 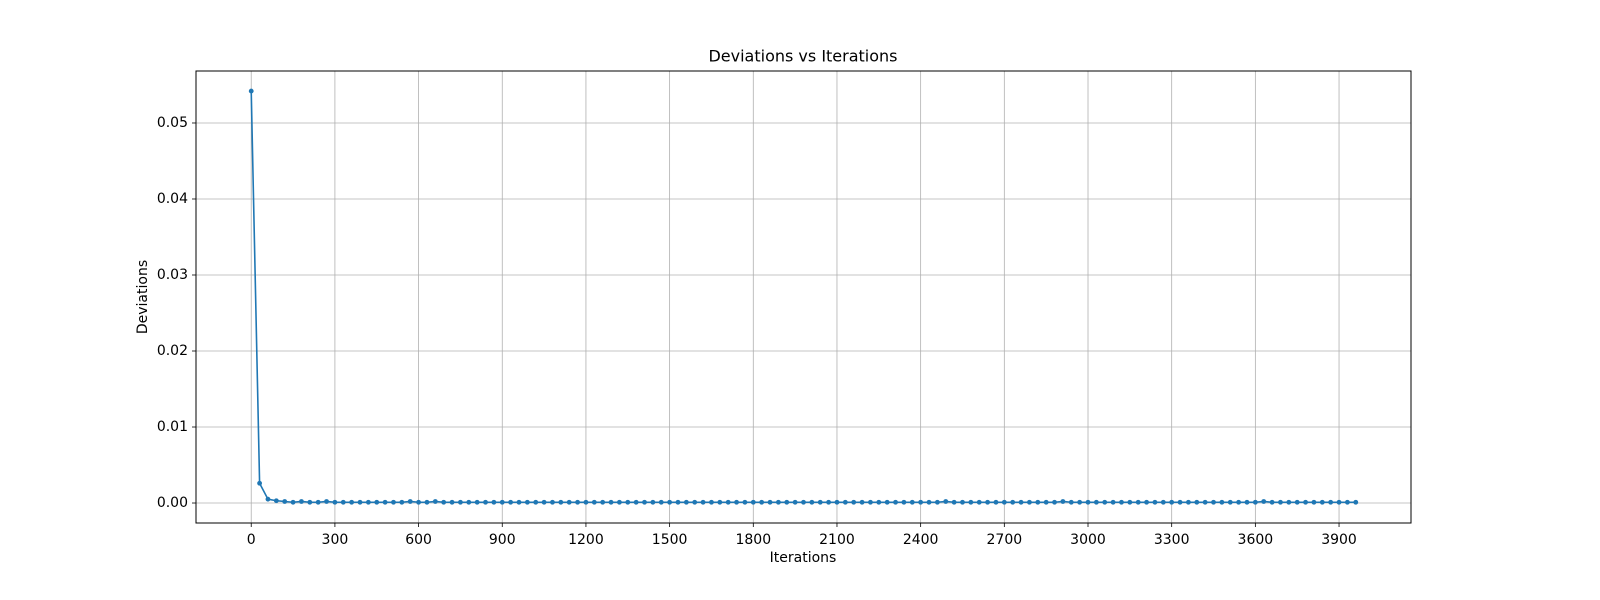 What do you see at coordinates (670, 540) in the screenshot?
I see `x-tick-label: 1500` at bounding box center [670, 540].